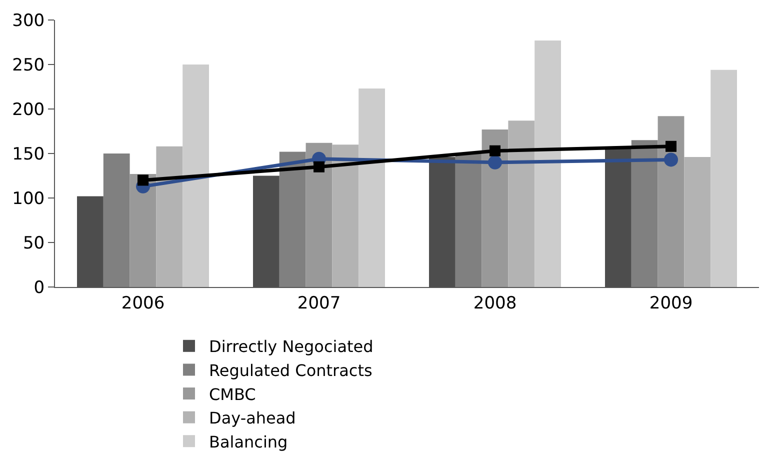 This screenshot has height=458, width=769. What do you see at coordinates (290, 370) in the screenshot?
I see `legend-label: Regulated Contracts` at bounding box center [290, 370].